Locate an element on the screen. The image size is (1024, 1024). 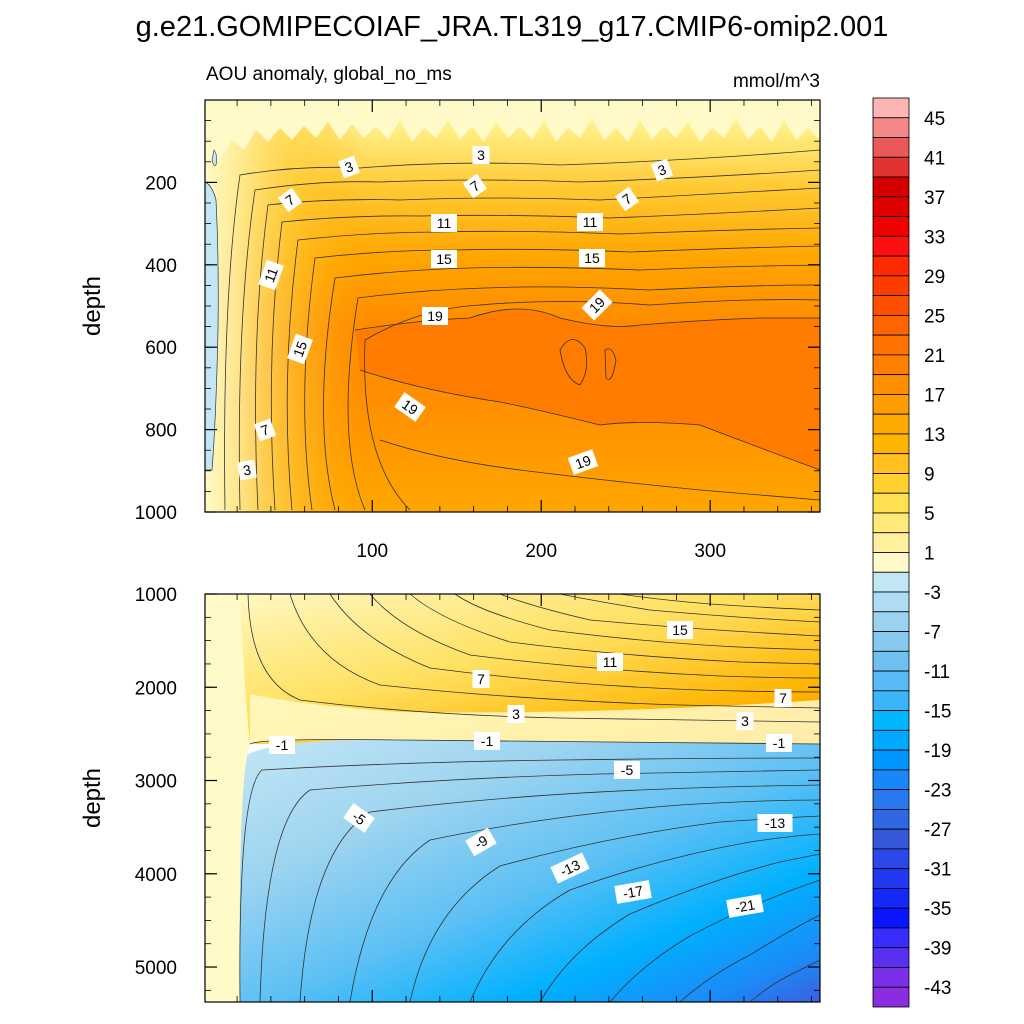
colorbar-label: -7 is located at coordinates (932, 633).